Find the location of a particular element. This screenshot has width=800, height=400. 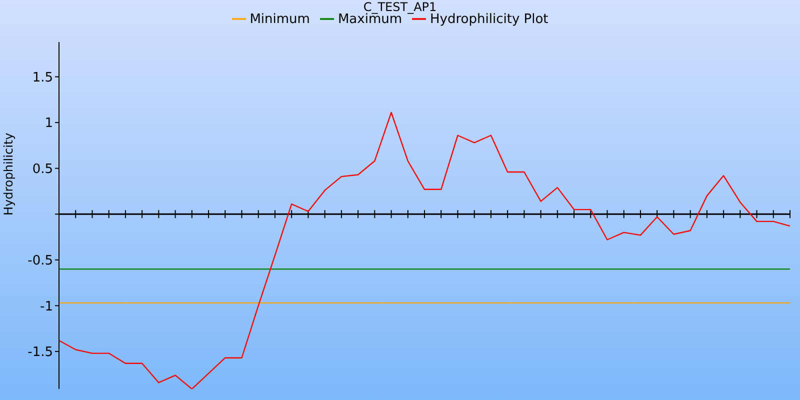

y-axis-title: Hydrophilicity is located at coordinates (8, 174).